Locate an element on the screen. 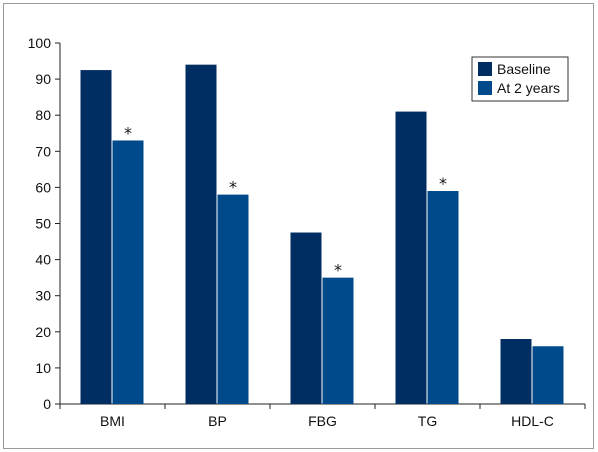  y-tick-label: 50 is located at coordinates (43, 224).